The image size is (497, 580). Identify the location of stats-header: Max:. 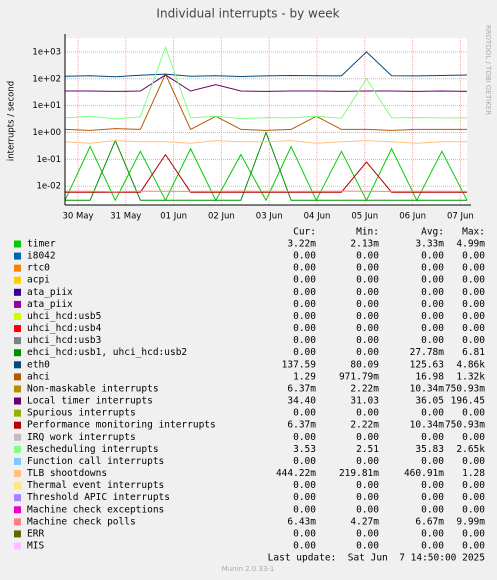
(473, 232).